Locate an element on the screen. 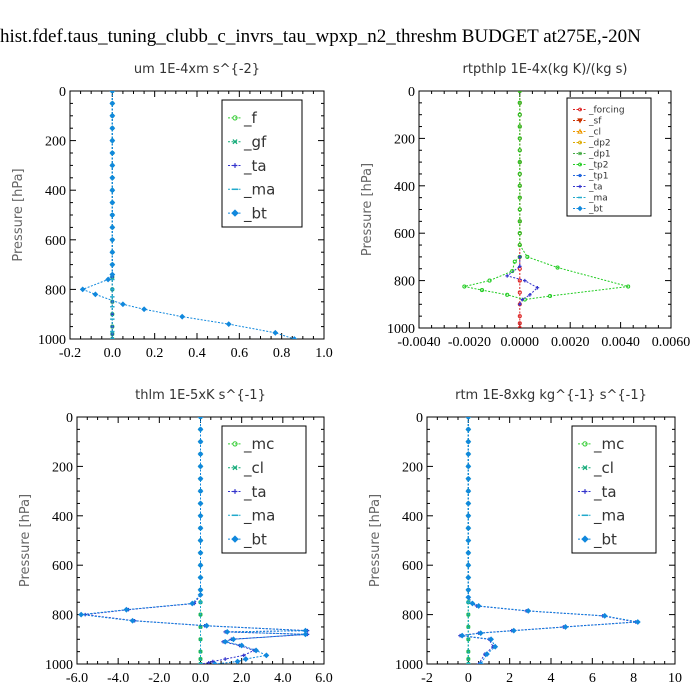 The width and height of the screenshot is (700, 700). y-tick-label: 0 is located at coordinates (419, 418).